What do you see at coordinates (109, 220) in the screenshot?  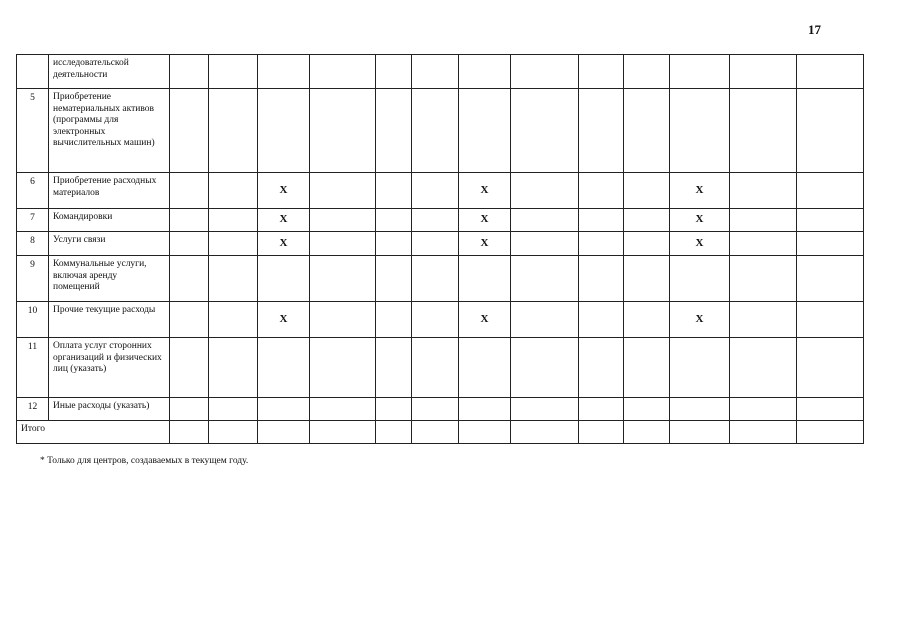 I see `row-label: Командировки` at bounding box center [109, 220].